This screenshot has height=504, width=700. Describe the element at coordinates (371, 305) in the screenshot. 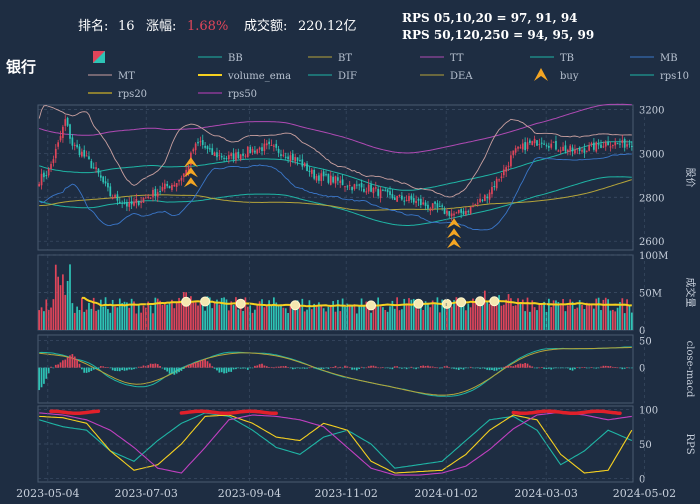

I see `volume-signal-dot` at that location.